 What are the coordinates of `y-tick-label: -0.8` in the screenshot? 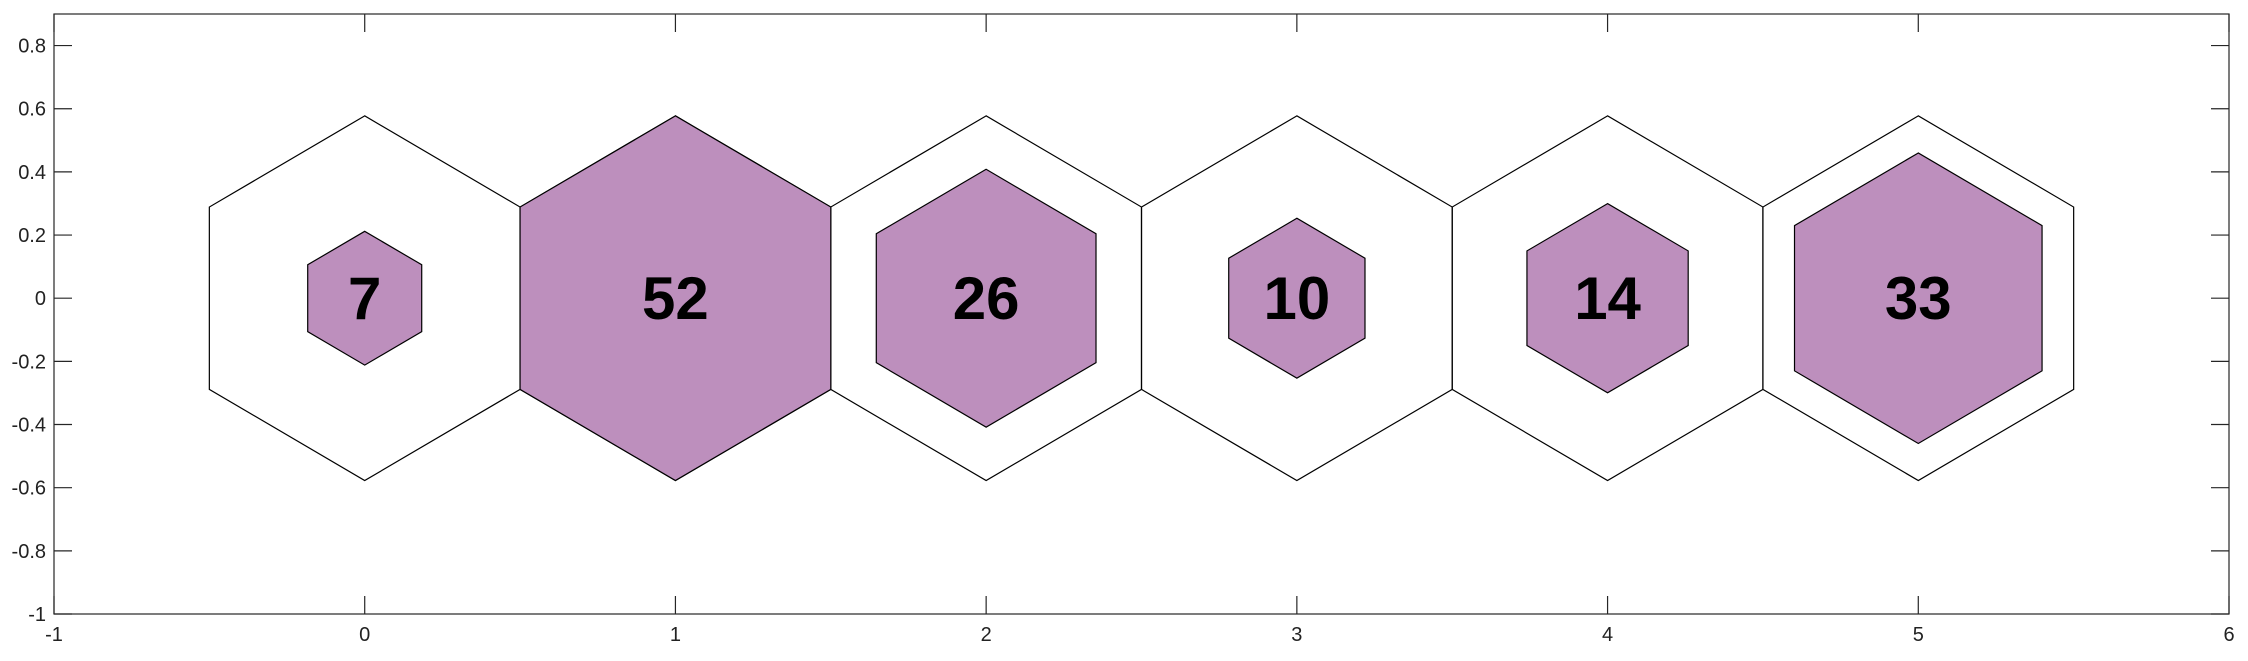 It's located at (29, 552).